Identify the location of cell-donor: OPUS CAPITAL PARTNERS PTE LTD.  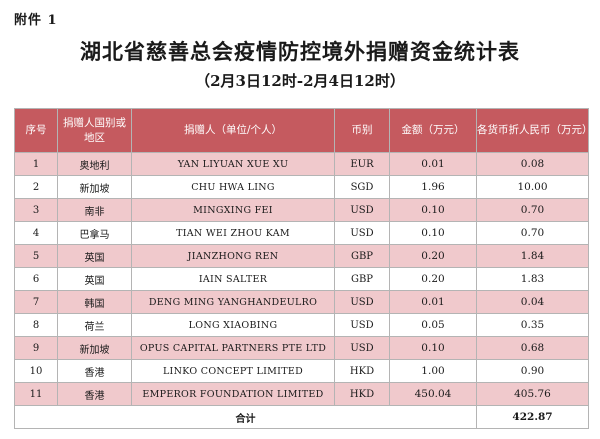
(233, 348).